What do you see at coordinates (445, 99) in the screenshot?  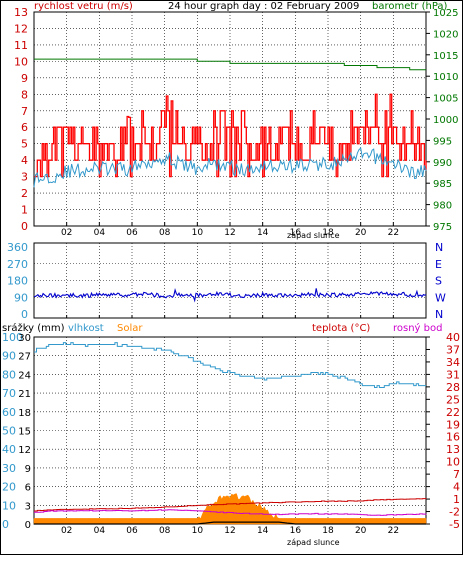 I see `baro-y-tick: 1005` at bounding box center [445, 99].